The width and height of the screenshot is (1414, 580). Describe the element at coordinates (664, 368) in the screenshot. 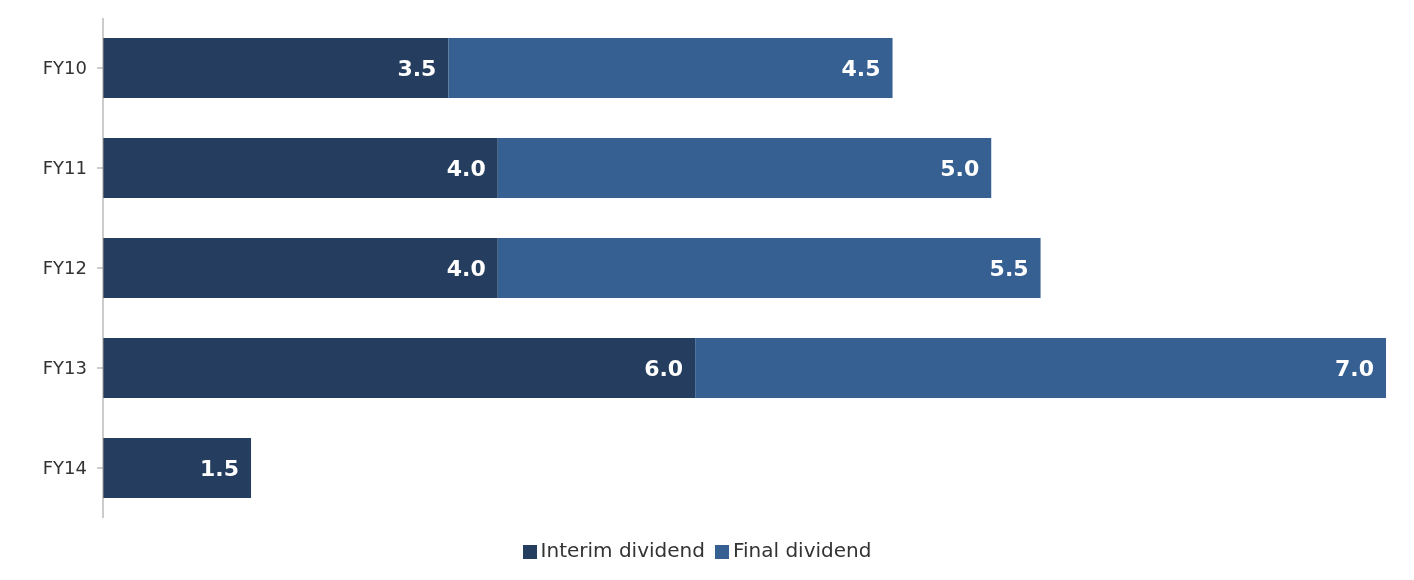

I see `data-label: 6.0` at that location.